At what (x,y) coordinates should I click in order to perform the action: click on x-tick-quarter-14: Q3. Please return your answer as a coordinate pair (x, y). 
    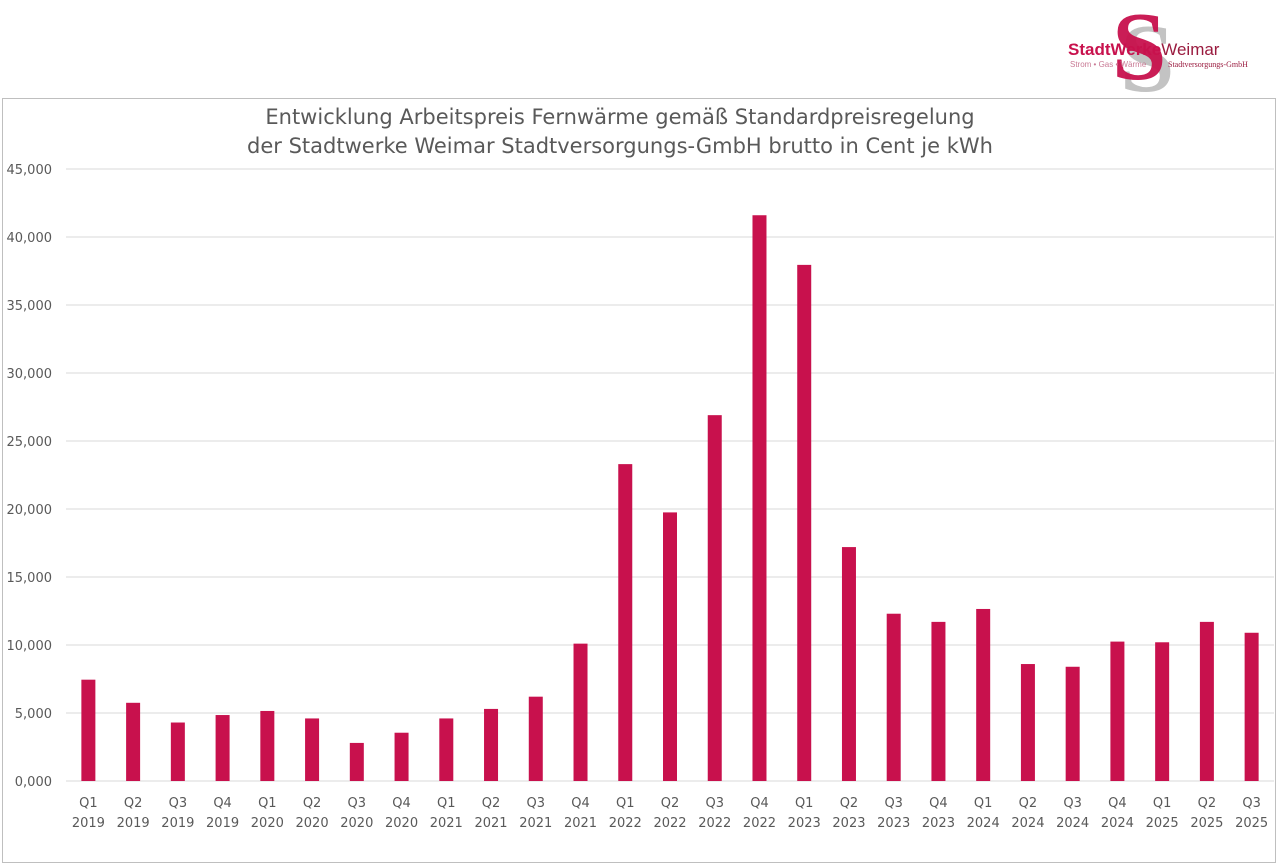
    Looking at the image, I should click on (714, 803).